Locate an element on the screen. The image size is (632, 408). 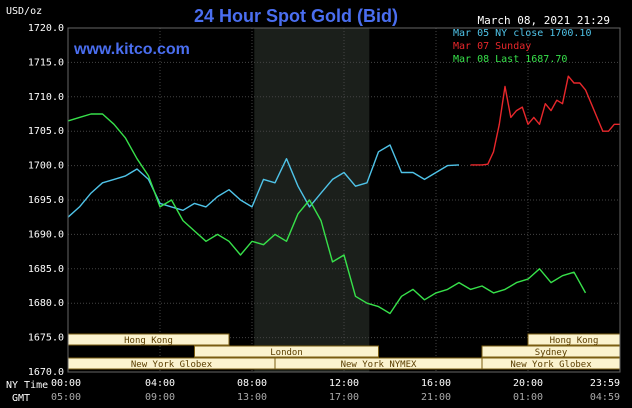
y-tick-label: 1715.0 is located at coordinates (46, 62).